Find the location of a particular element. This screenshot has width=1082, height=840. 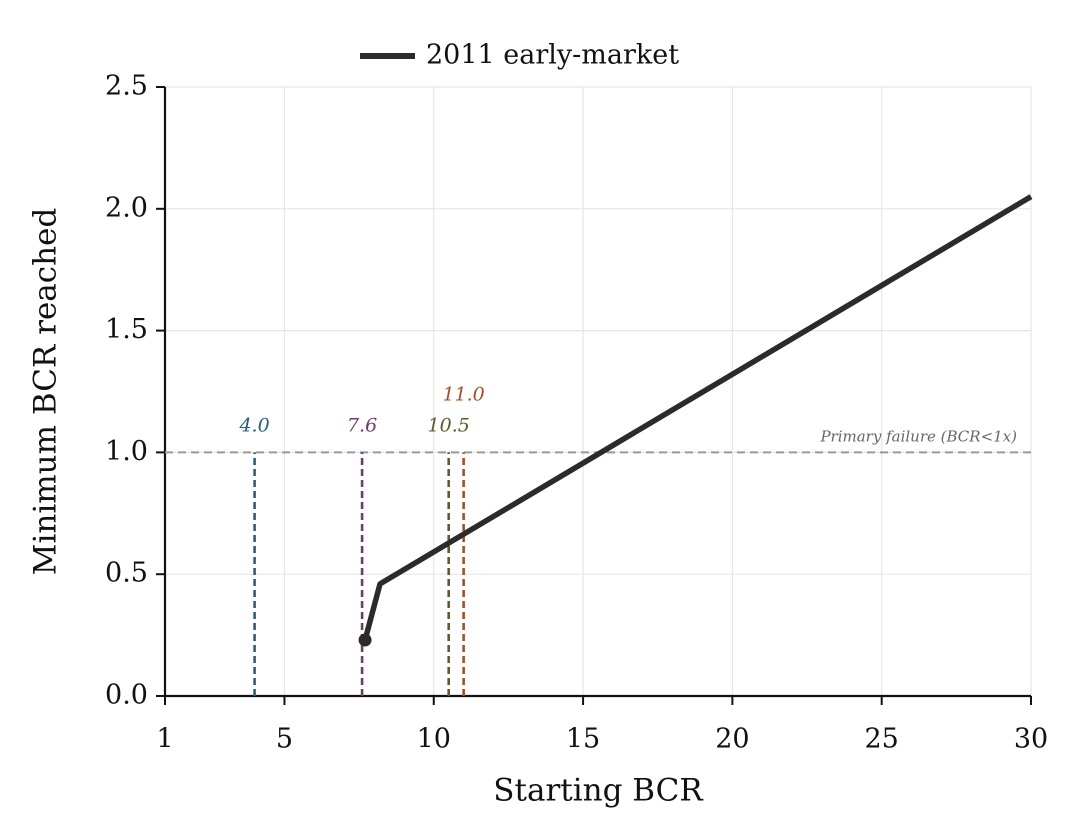

y-tick-label: 2.5 is located at coordinates (126, 86).